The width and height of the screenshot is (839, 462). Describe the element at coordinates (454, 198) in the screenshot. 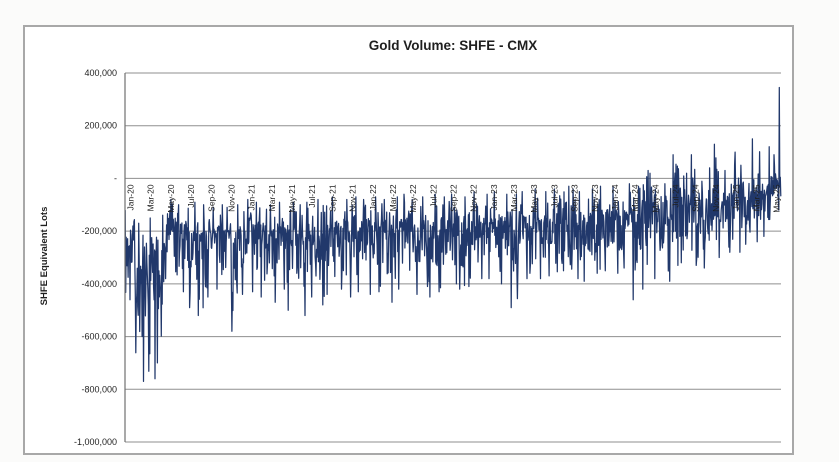

I see `x-tick-label: Sep-22` at that location.